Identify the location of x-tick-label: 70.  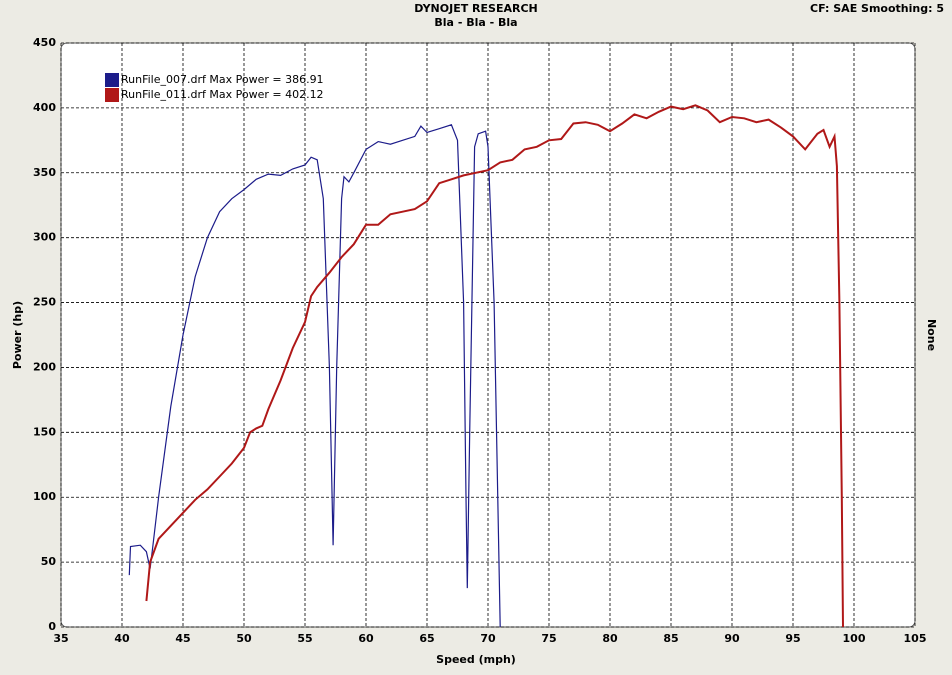
(488, 638).